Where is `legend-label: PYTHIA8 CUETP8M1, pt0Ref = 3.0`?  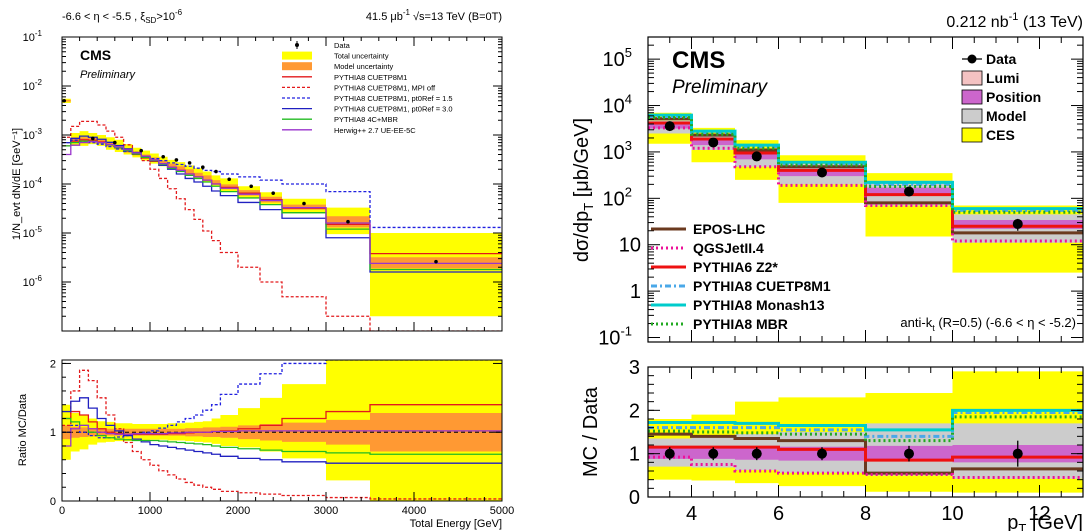 legend-label: PYTHIA8 CUETP8M1, pt0Ref = 3.0 is located at coordinates (393, 109).